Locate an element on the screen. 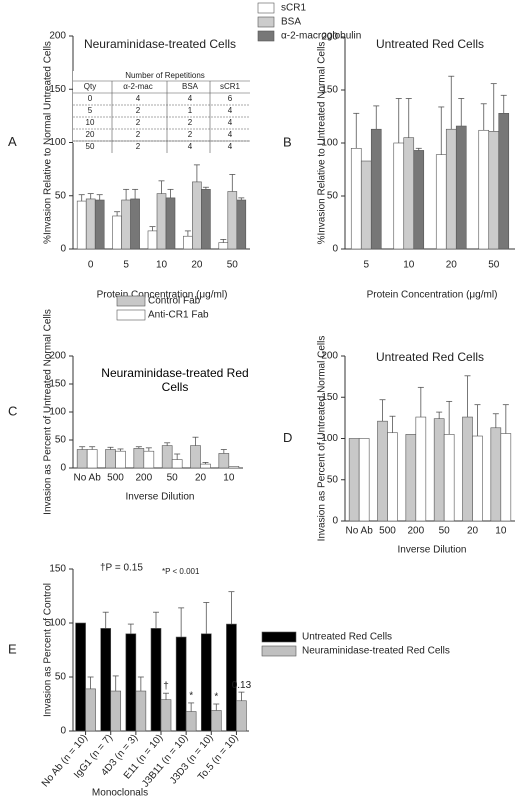  legend-label: BSA is located at coordinates (291, 22).